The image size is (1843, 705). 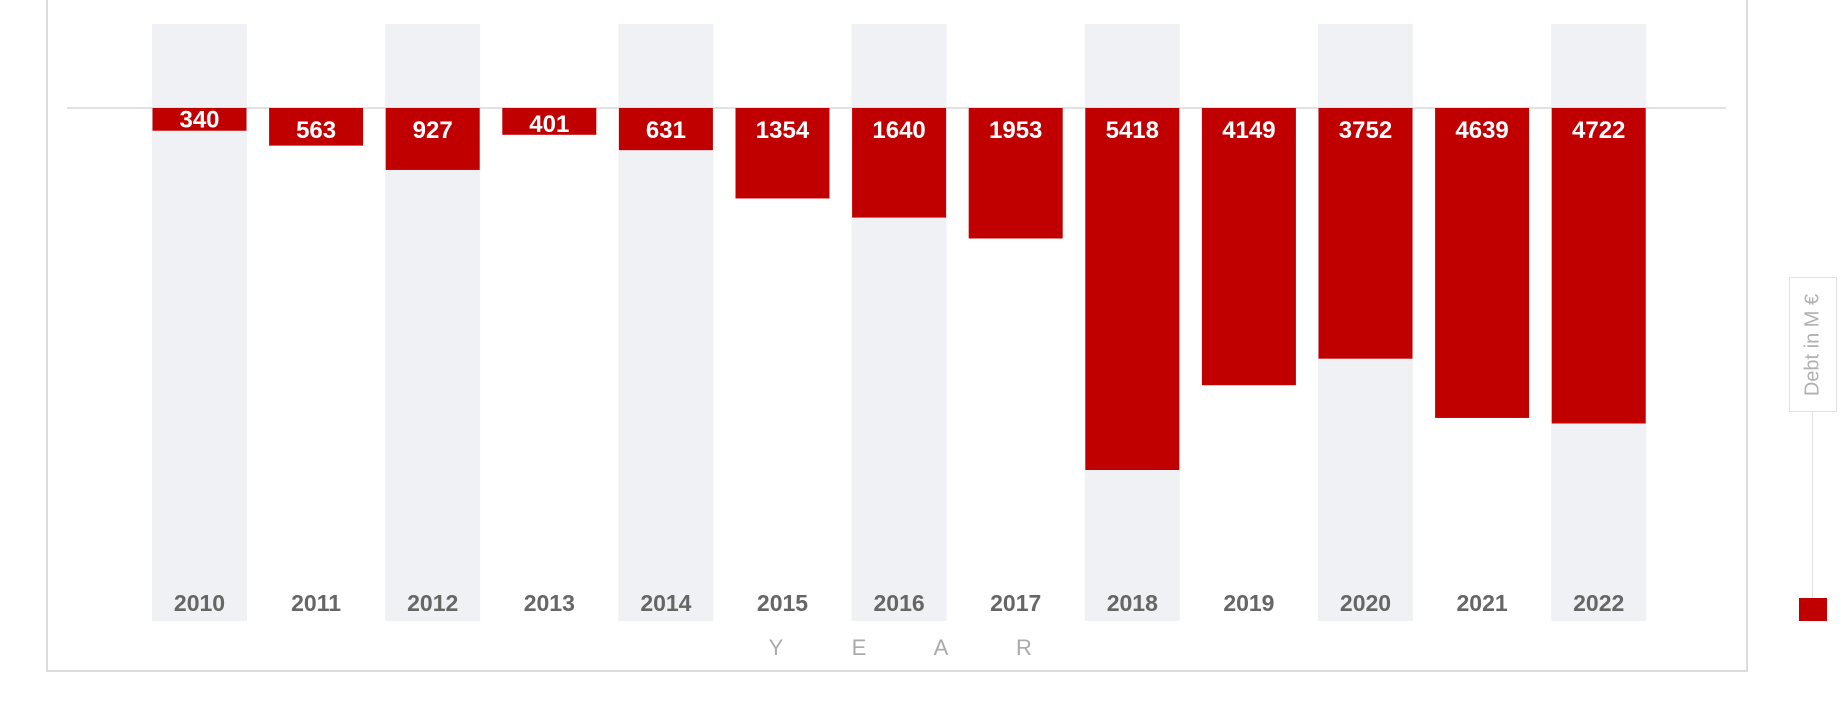 What do you see at coordinates (1015, 130) in the screenshot?
I see `bar-data-label: 1953` at bounding box center [1015, 130].